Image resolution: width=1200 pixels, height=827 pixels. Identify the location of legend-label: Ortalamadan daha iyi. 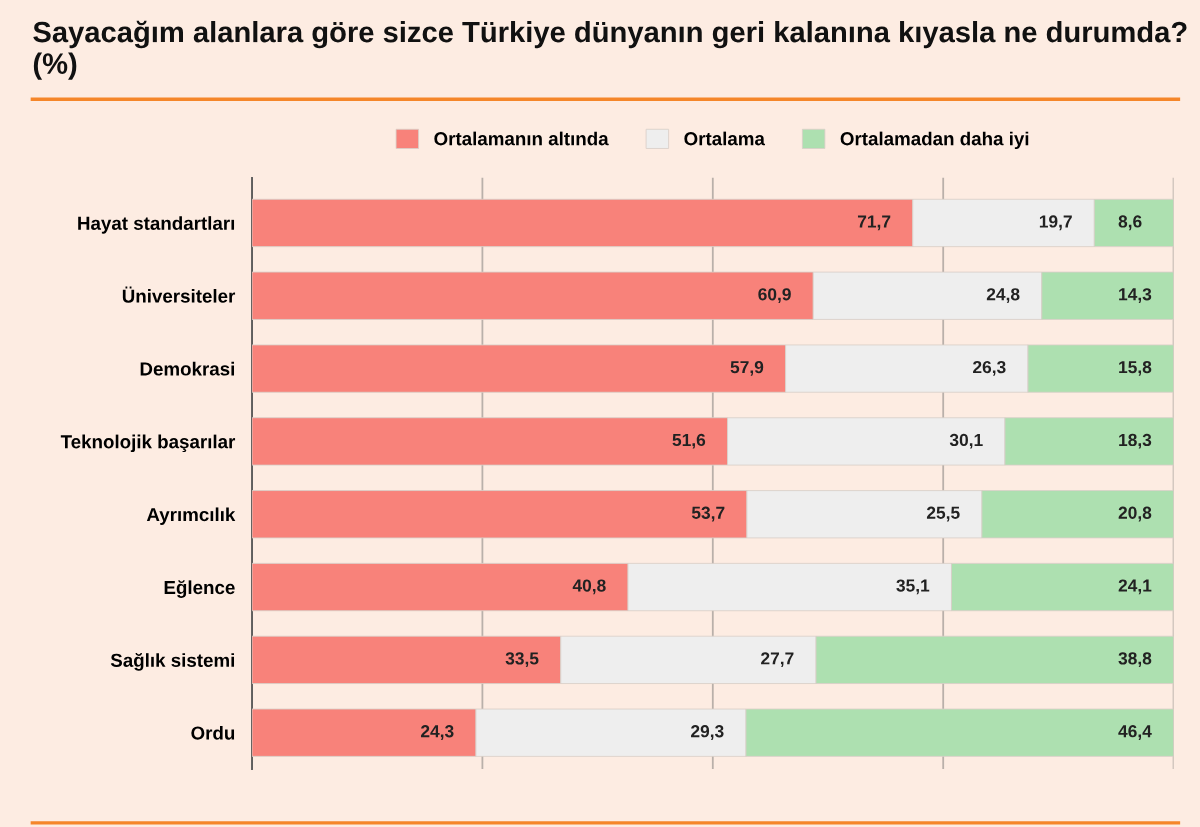
(934, 140).